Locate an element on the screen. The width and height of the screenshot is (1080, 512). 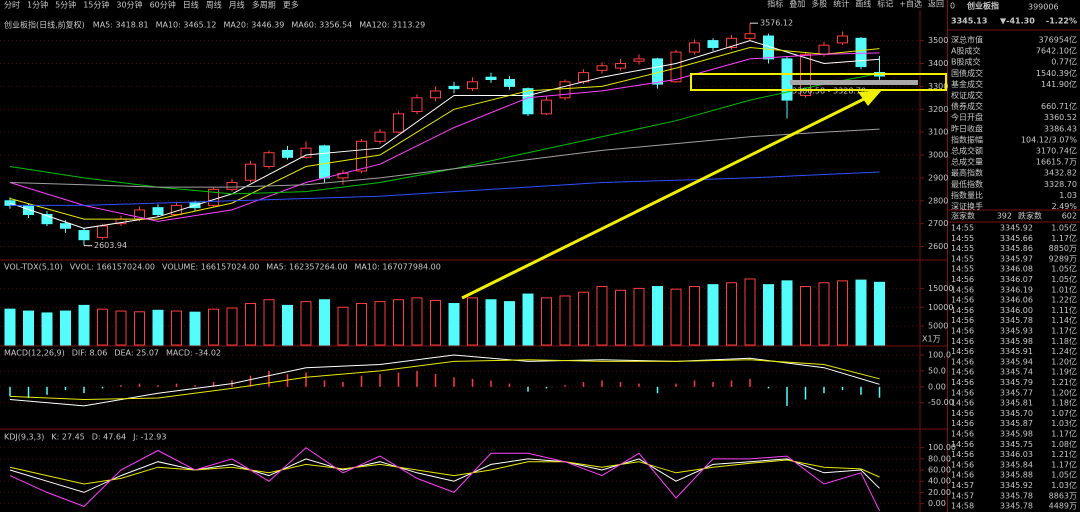
tick-volume: 1.19亿 is located at coordinates (1064, 372).